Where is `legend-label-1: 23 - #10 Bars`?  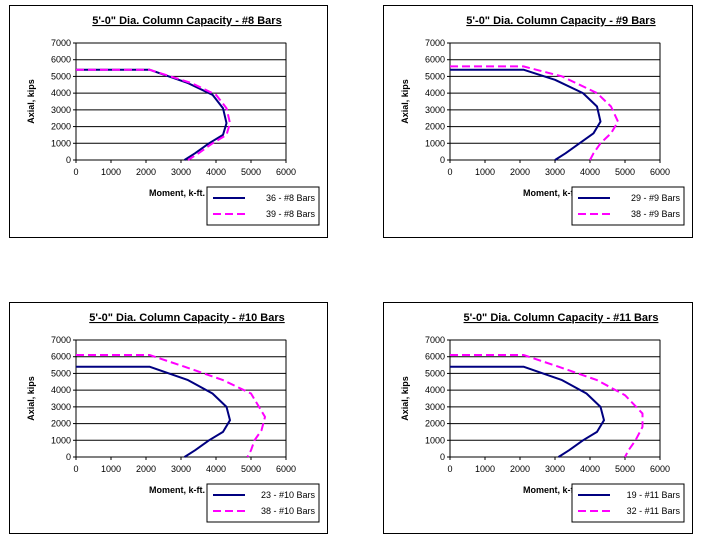 legend-label-1: 23 - #10 Bars is located at coordinates (288, 495).